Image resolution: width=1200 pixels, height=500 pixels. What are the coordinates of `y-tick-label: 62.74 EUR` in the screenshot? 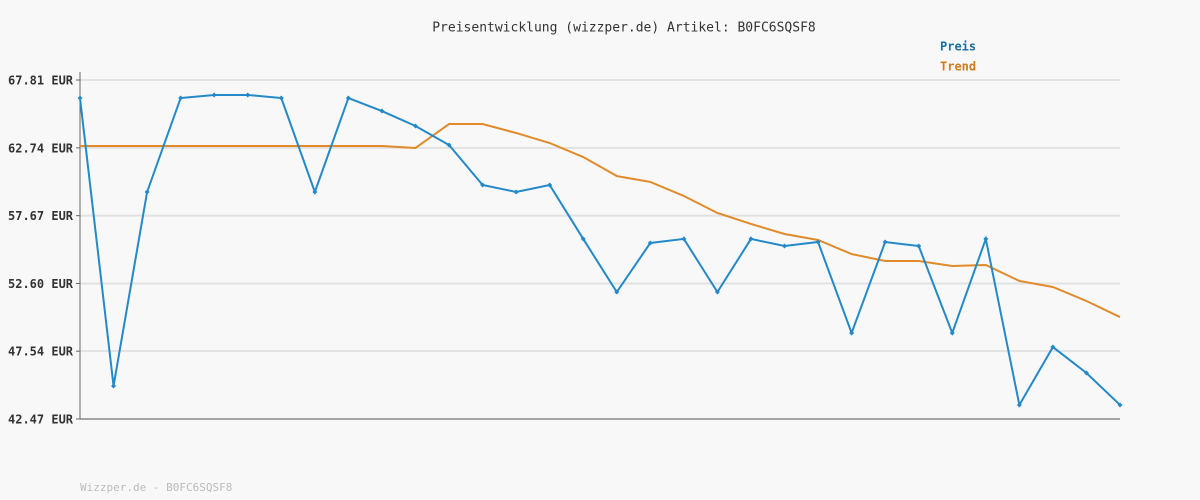 It's located at (41, 148).